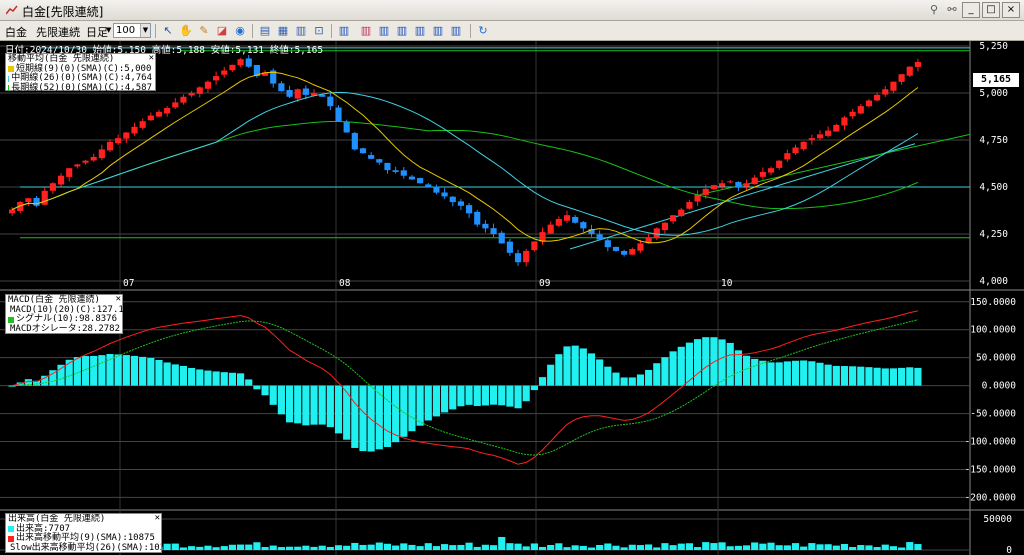  Describe the element at coordinates (85, 538) in the screenshot. I see `volume-ma-label: 出来高移動平均(9)(SMA):10875` at that location.